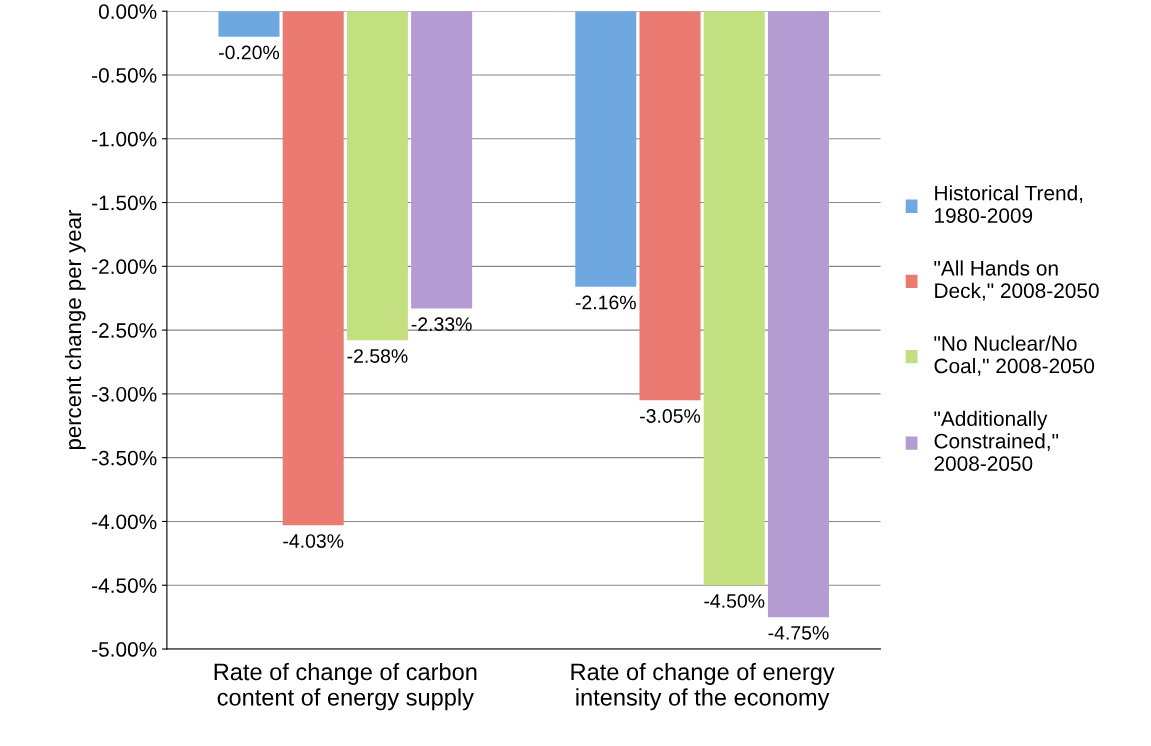 Image resolution: width=1151 pixels, height=746 pixels. I want to click on y-tick-label: -2.00%, so click(124, 267).